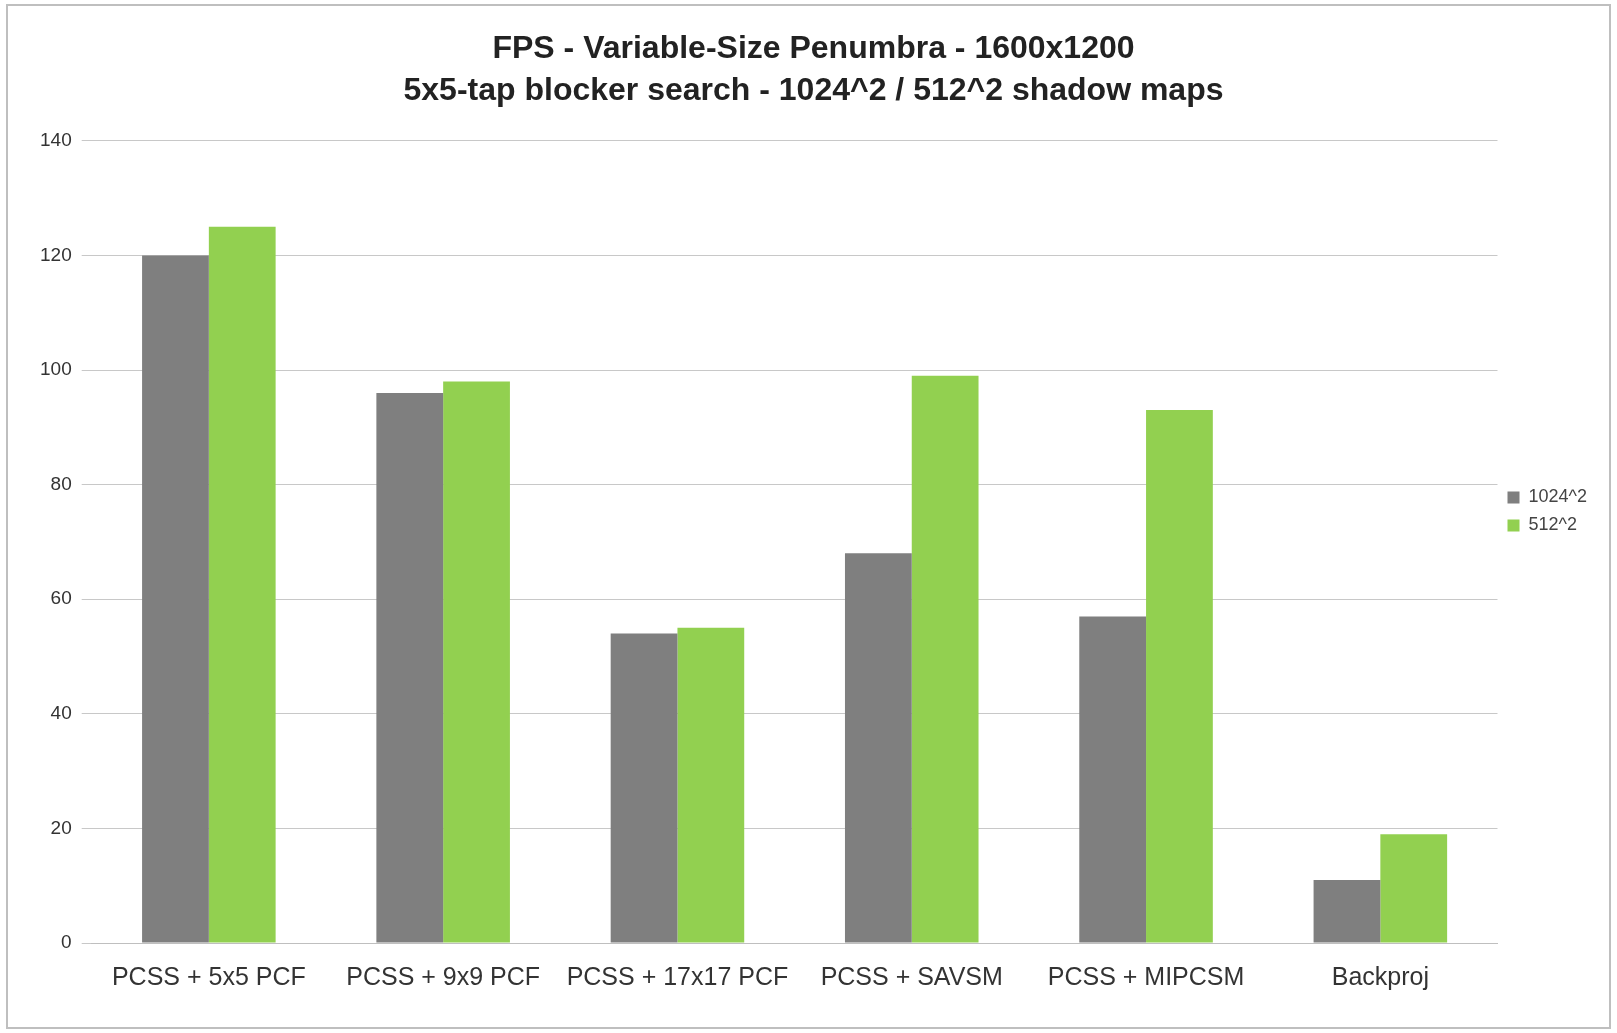 Image resolution: width=1617 pixels, height=1033 pixels. Describe the element at coordinates (1146, 975) in the screenshot. I see `x-tick-label: PCSS + MIPCSM` at that location.